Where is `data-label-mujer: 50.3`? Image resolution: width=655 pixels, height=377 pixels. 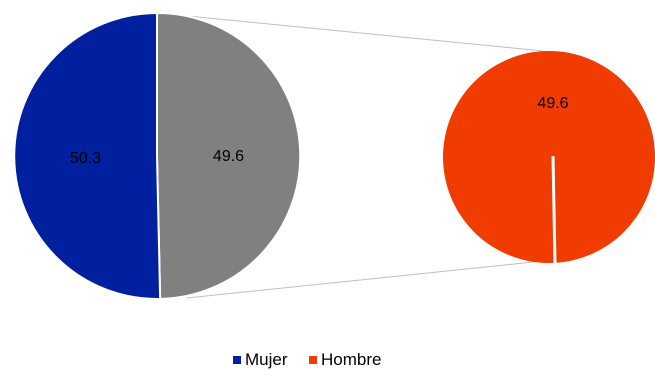
data-label-mujer: 50.3 is located at coordinates (85, 158).